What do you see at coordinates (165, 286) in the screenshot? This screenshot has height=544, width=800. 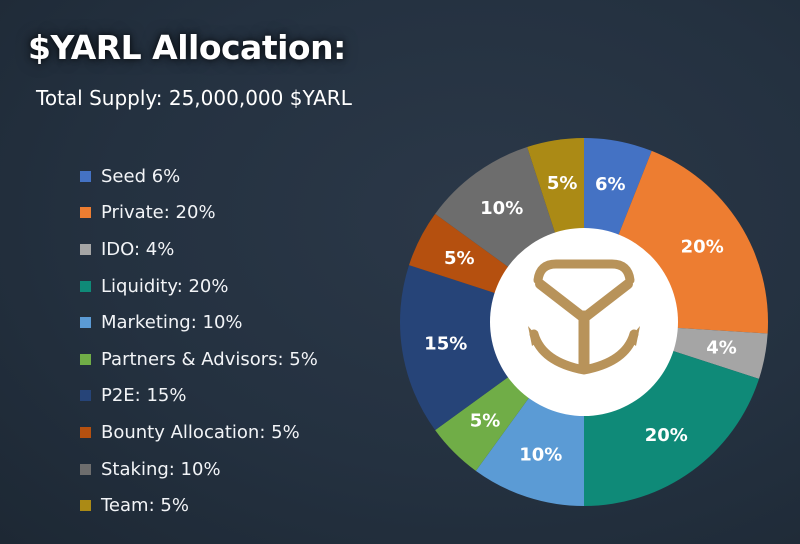 I see `legend-label: Liquidity: 20%` at bounding box center [165, 286].